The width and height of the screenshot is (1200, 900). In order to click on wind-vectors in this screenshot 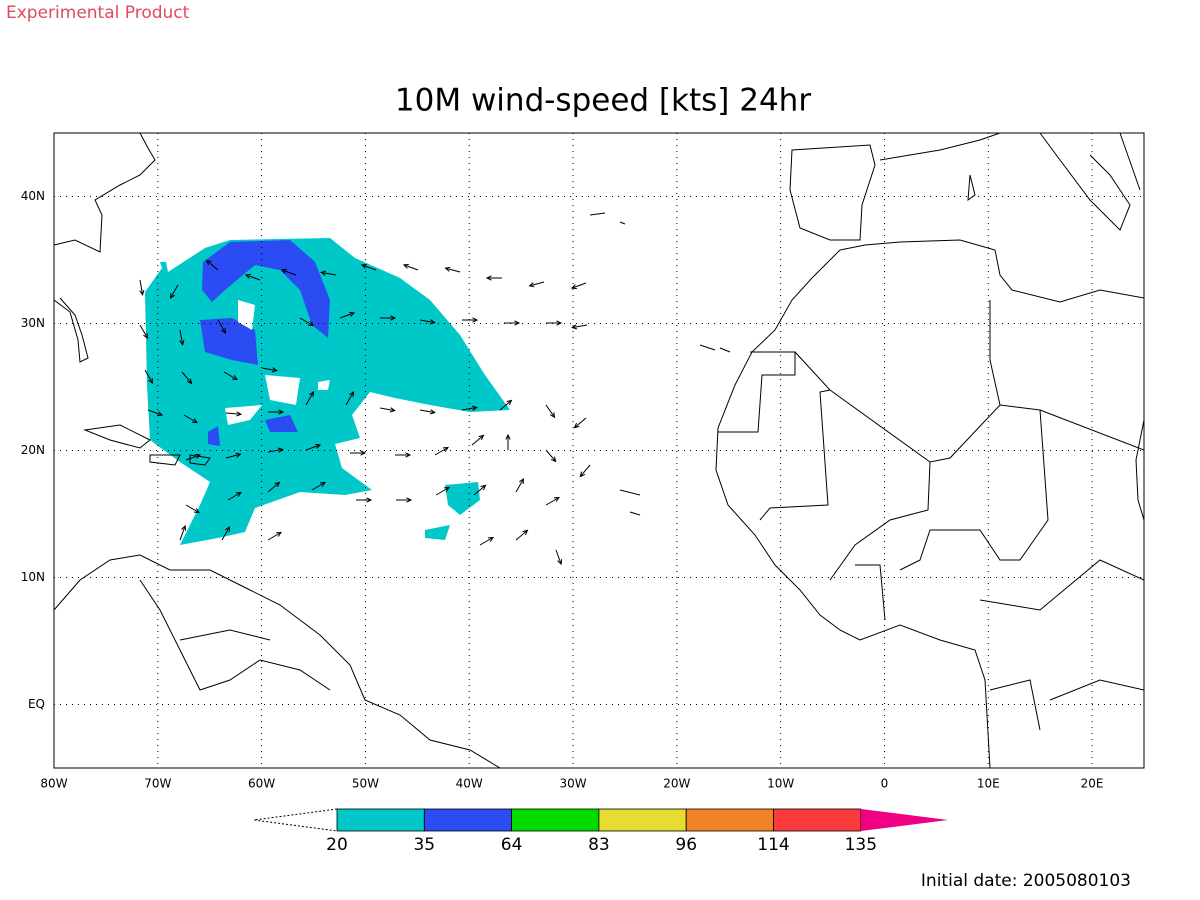, I will do `click(365, 412)`.